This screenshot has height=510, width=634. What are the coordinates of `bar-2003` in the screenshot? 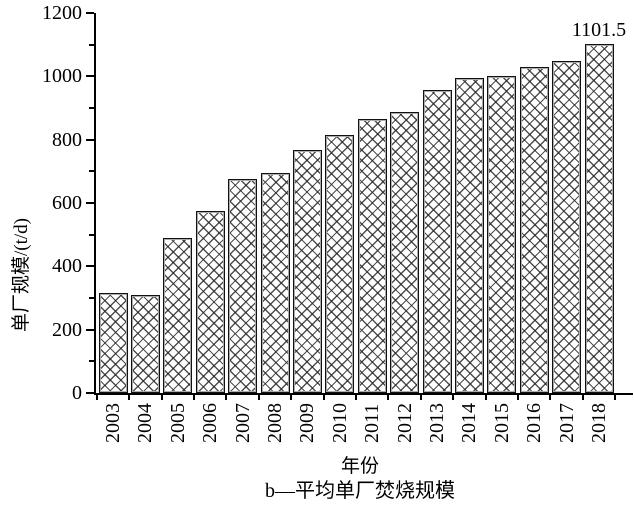 It's located at (113, 343).